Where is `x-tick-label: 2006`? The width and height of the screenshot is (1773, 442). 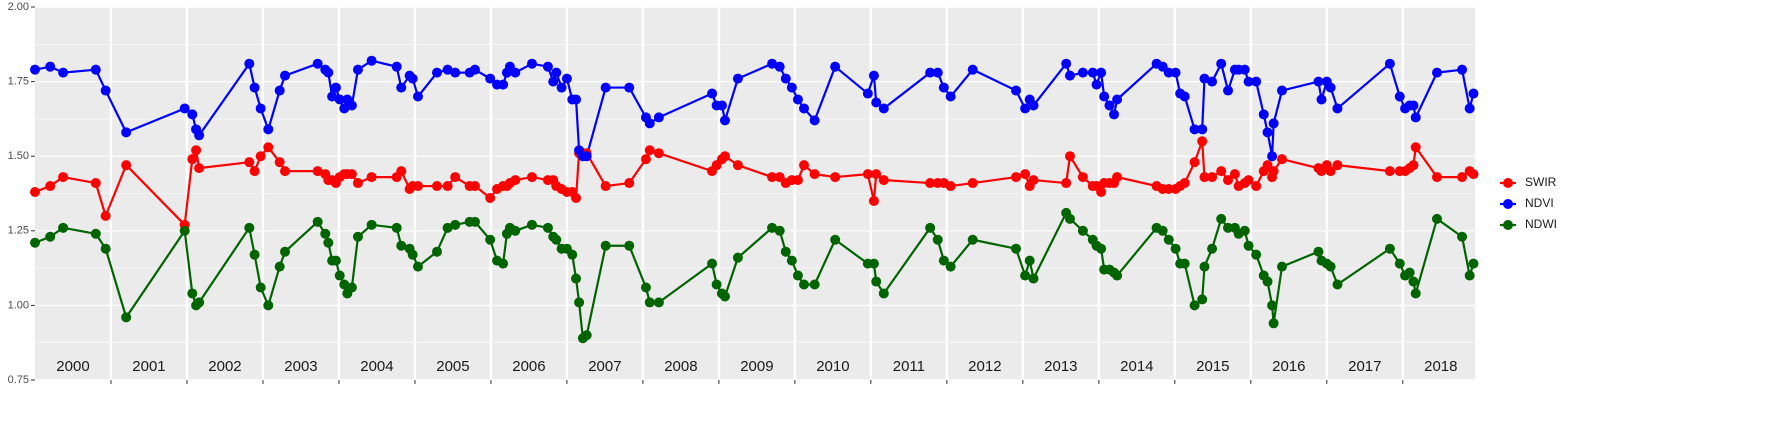
x-tick-label: 2006 is located at coordinates (528, 366).